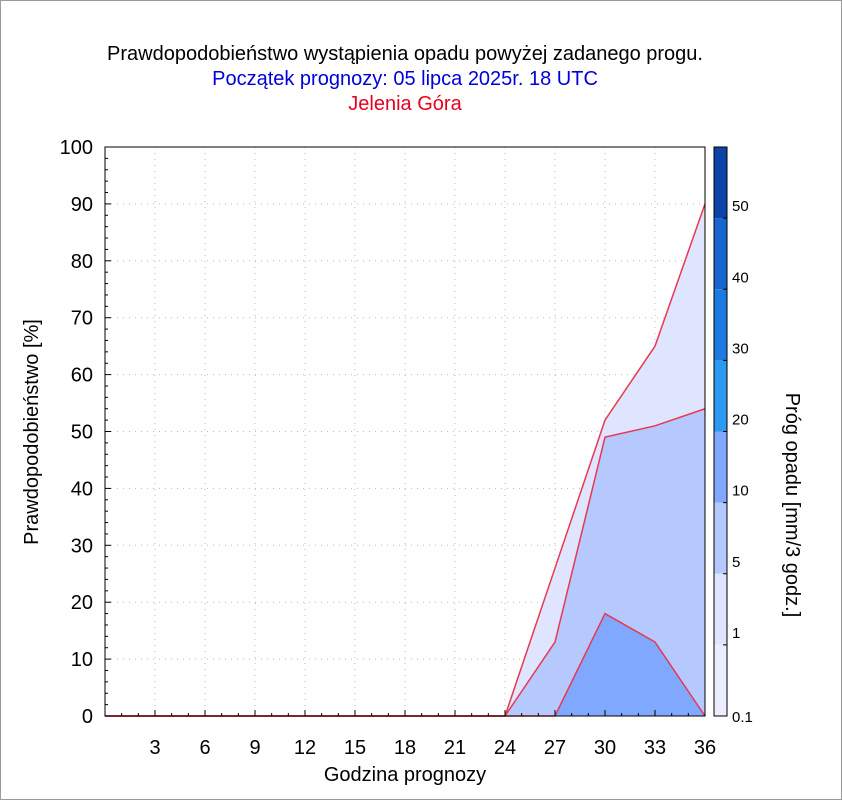  Describe the element at coordinates (605, 748) in the screenshot. I see `x-tick-label: 30` at that location.